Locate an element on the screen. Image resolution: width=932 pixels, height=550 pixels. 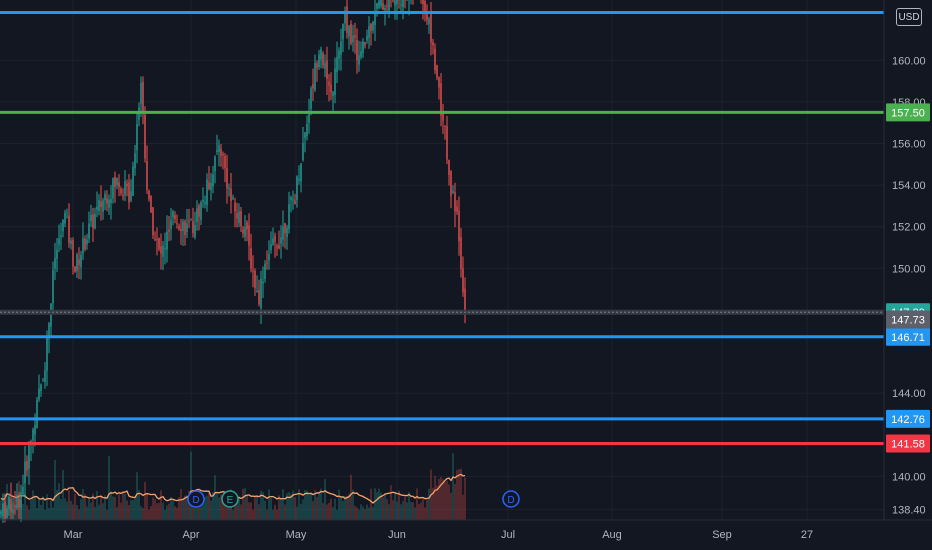
time-axis: Mar Apr May Jun Jul Aug Sep 27 is located at coordinates (439, 535).